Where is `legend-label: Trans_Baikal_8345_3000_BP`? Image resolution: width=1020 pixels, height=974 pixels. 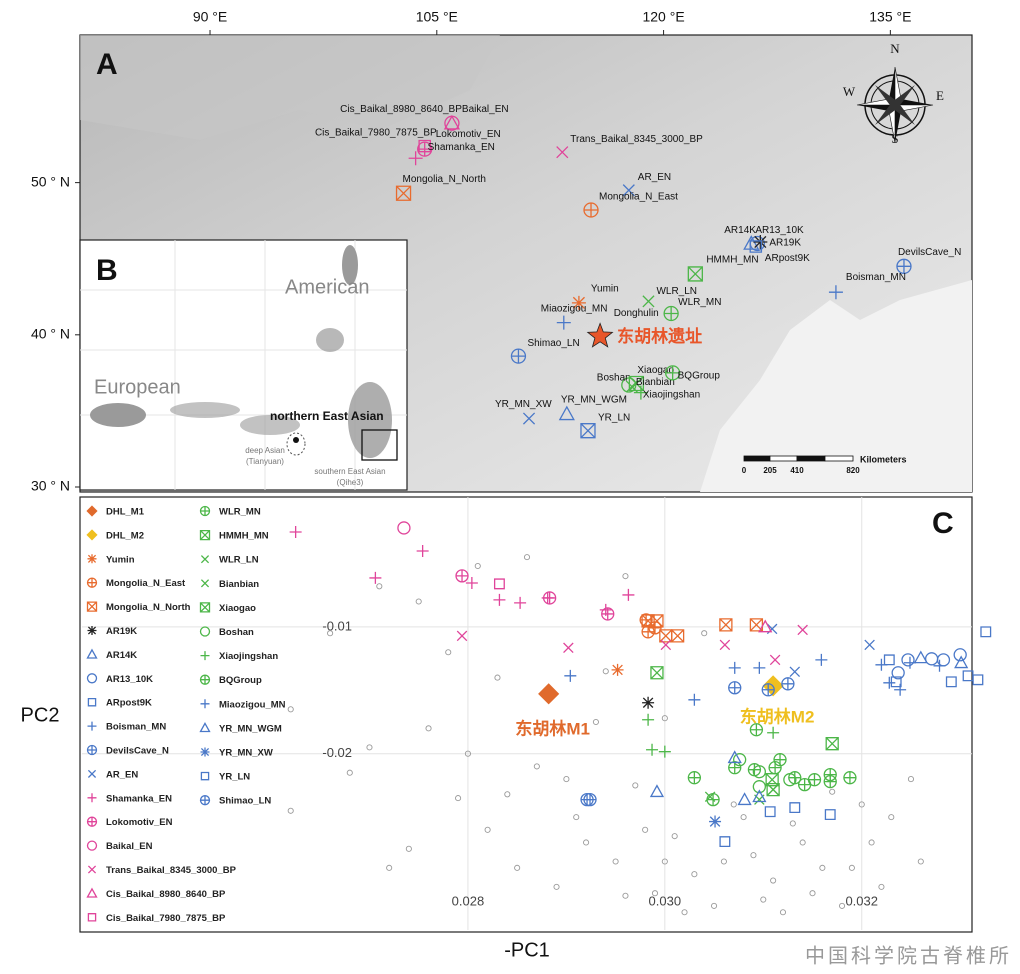 legend-label: Trans_Baikal_8345_3000_BP is located at coordinates (171, 870).